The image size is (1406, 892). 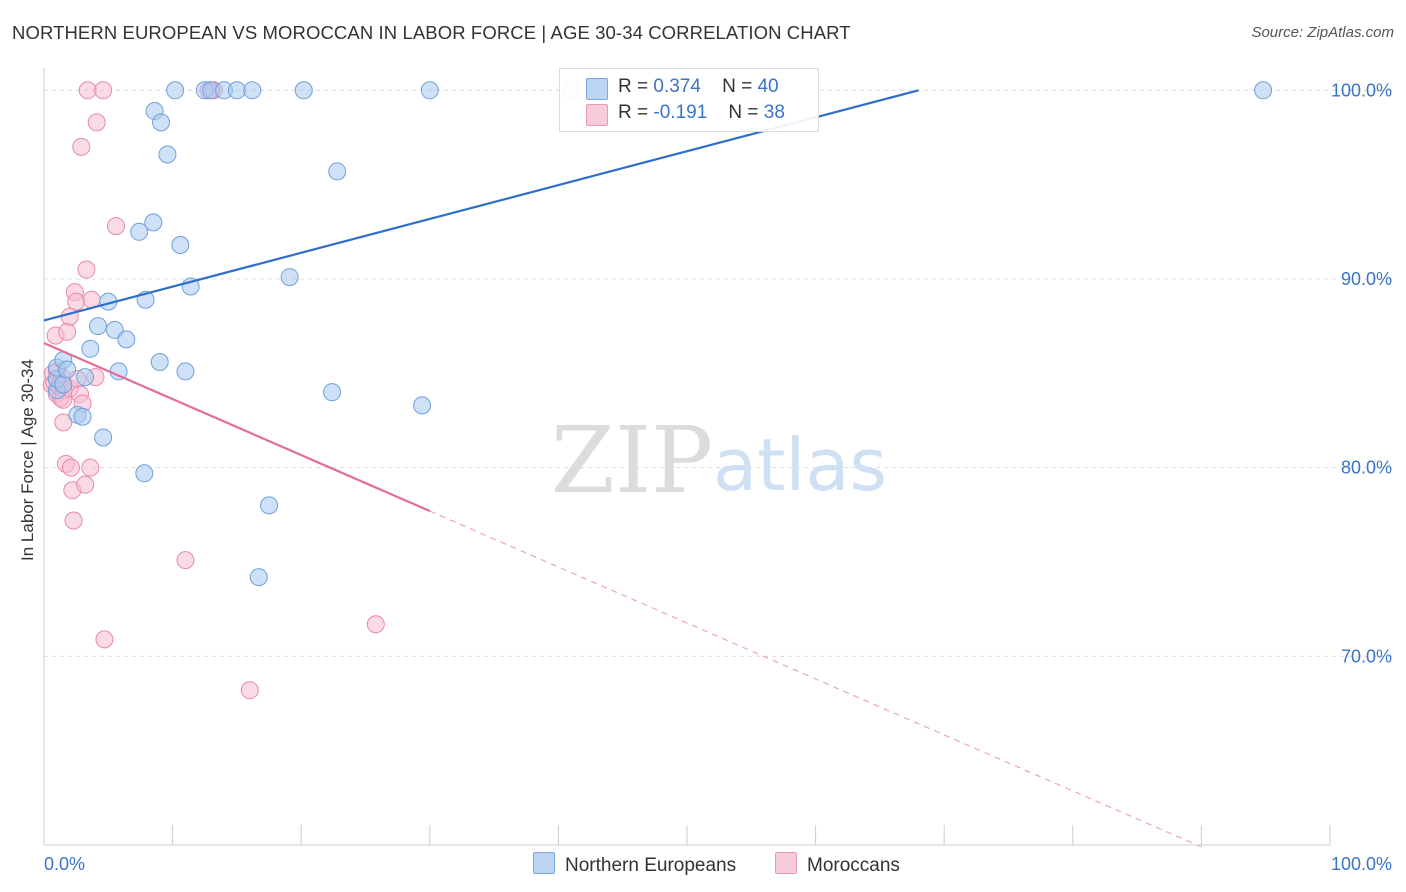 What do you see at coordinates (768, 86) in the screenshot?
I see `legend-n-value-blue: 40` at bounding box center [768, 86].